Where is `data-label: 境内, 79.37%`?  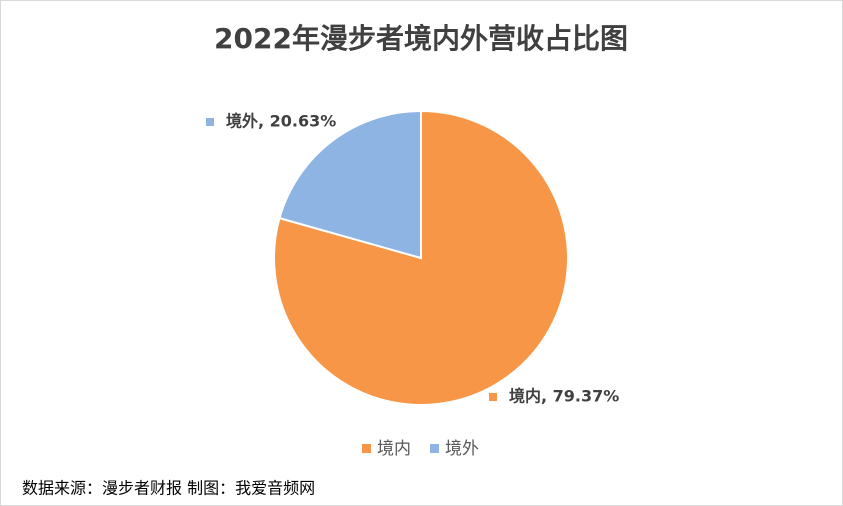 data-label: 境内, 79.37% is located at coordinates (564, 396).